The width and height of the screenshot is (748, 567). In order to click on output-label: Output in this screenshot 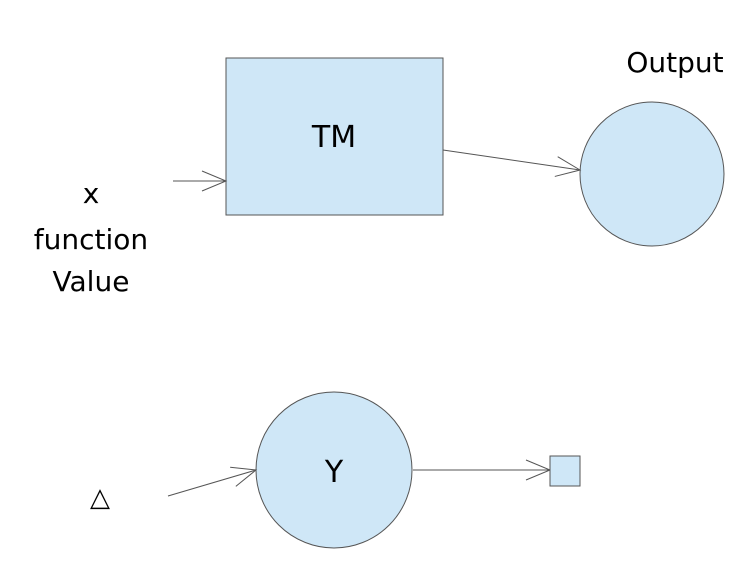, I will do `click(674, 62)`.